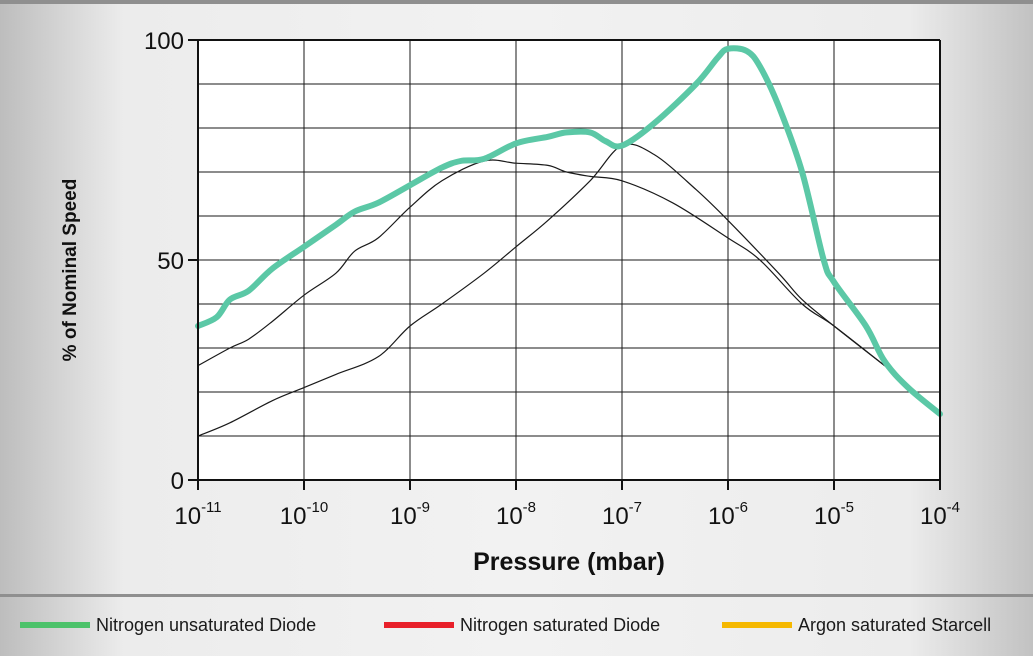 The height and width of the screenshot is (657, 1033). What do you see at coordinates (940, 514) in the screenshot?
I see `x-tick-label: 10⁻⁴` at bounding box center [940, 514].